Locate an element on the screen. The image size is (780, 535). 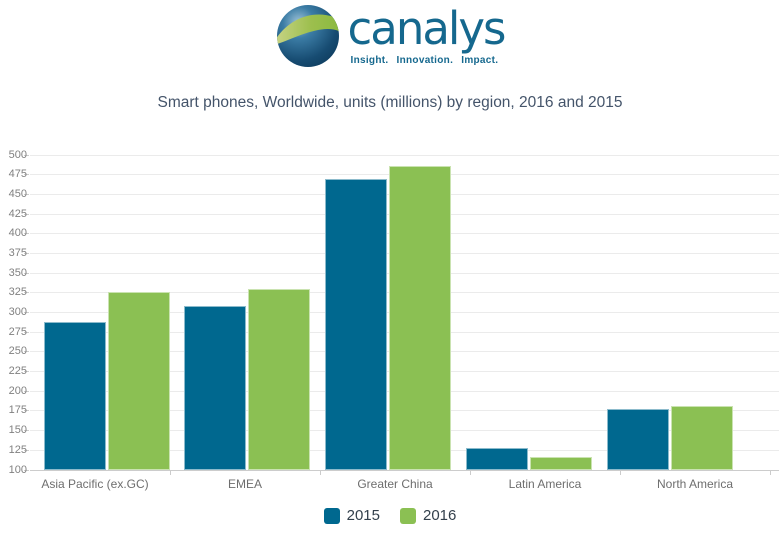
bar-2016-latin-america is located at coordinates (561, 463).